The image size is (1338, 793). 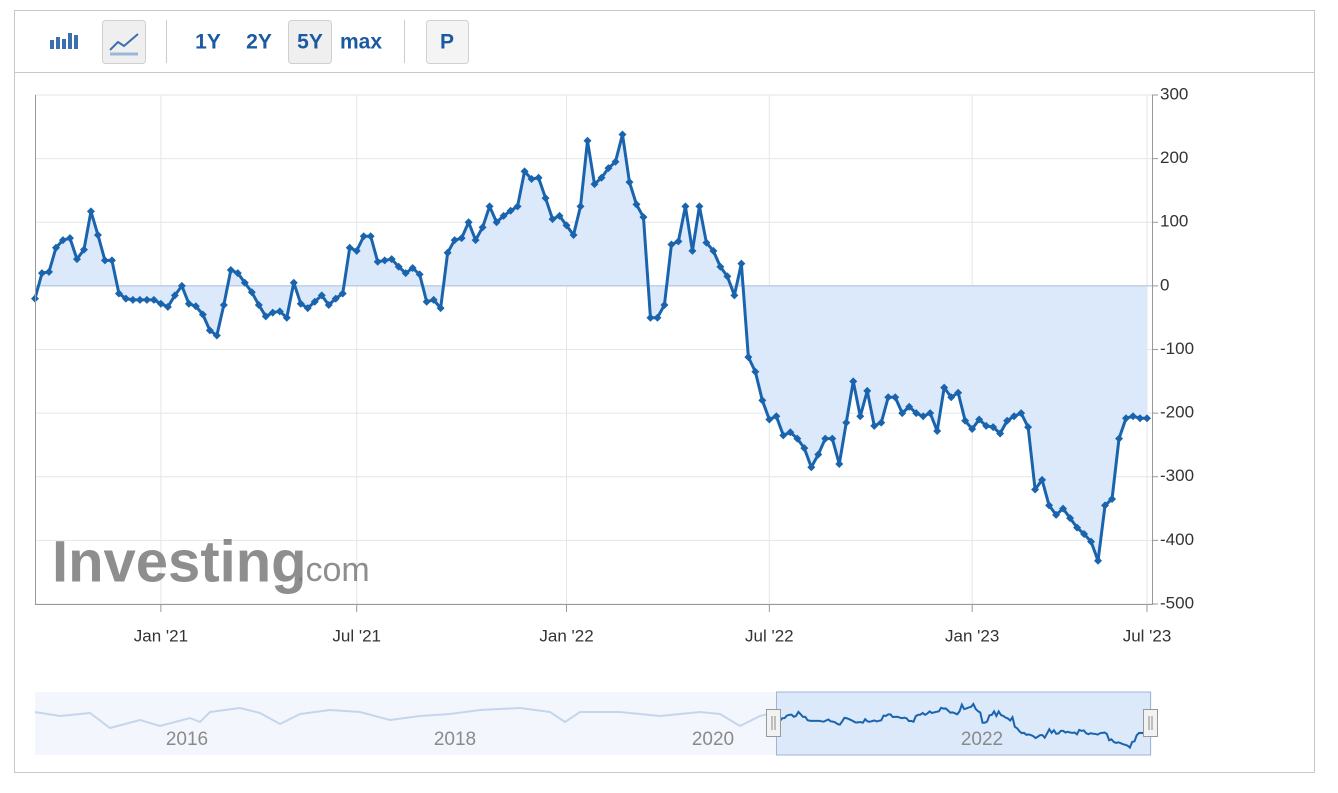 I want to click on watermark-suffix: .com, so click(x=333, y=570).